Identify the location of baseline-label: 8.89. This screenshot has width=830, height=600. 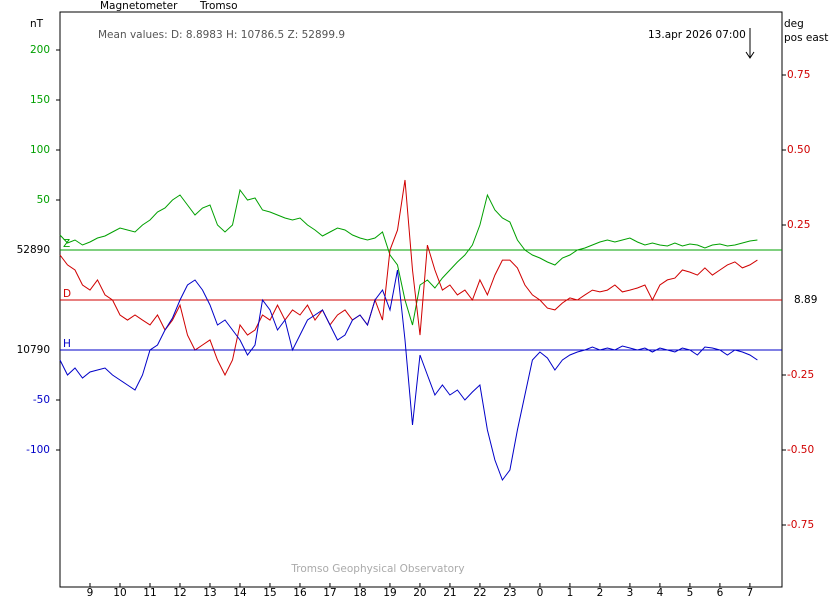
(805, 300).